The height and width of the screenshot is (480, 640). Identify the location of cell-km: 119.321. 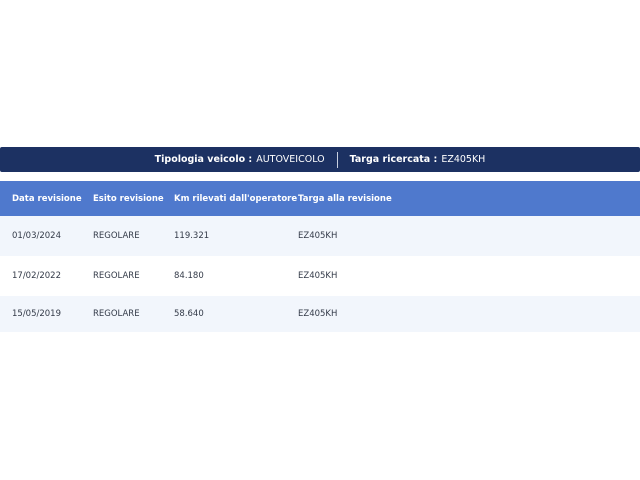
(192, 236).